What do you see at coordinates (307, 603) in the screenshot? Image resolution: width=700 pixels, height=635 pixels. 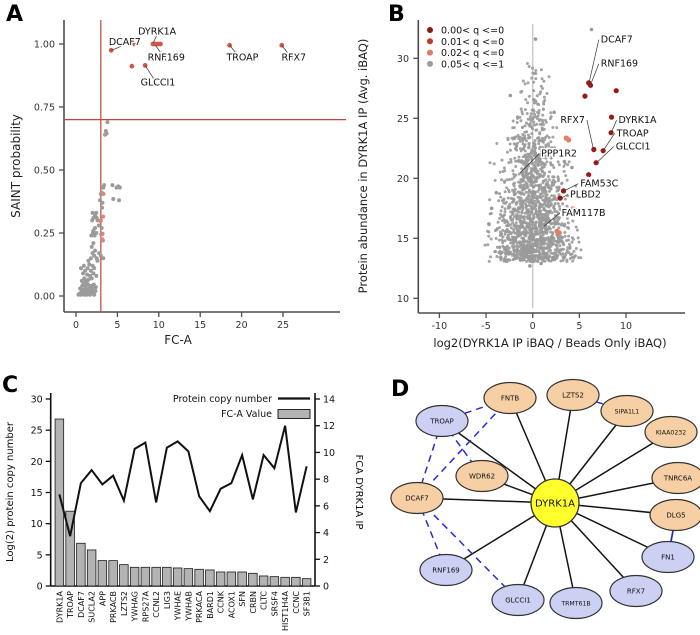 I see `svg-text: SF3B1` at bounding box center [307, 603].